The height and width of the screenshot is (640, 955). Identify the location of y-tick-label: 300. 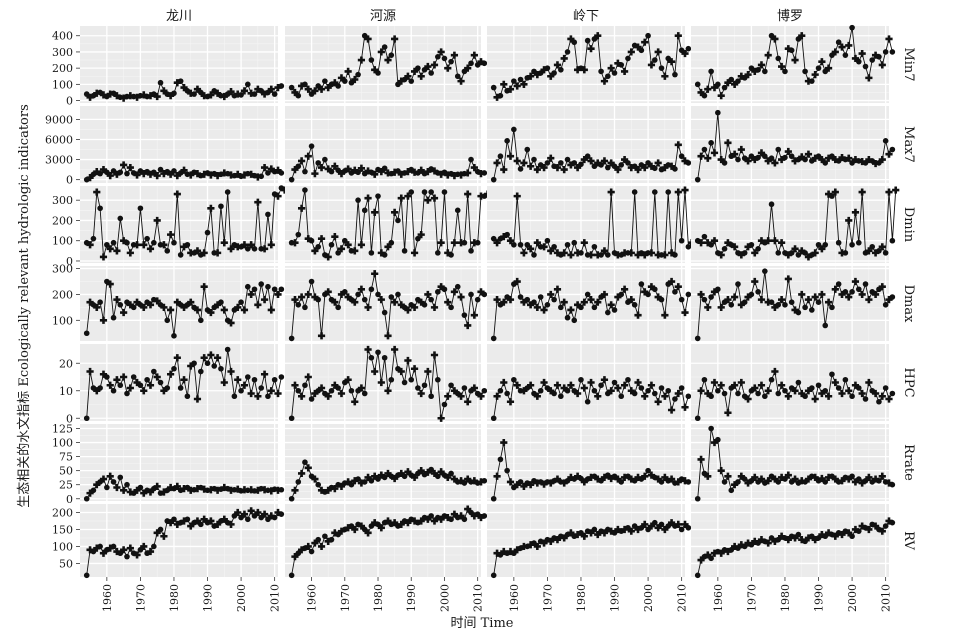
(62, 200).